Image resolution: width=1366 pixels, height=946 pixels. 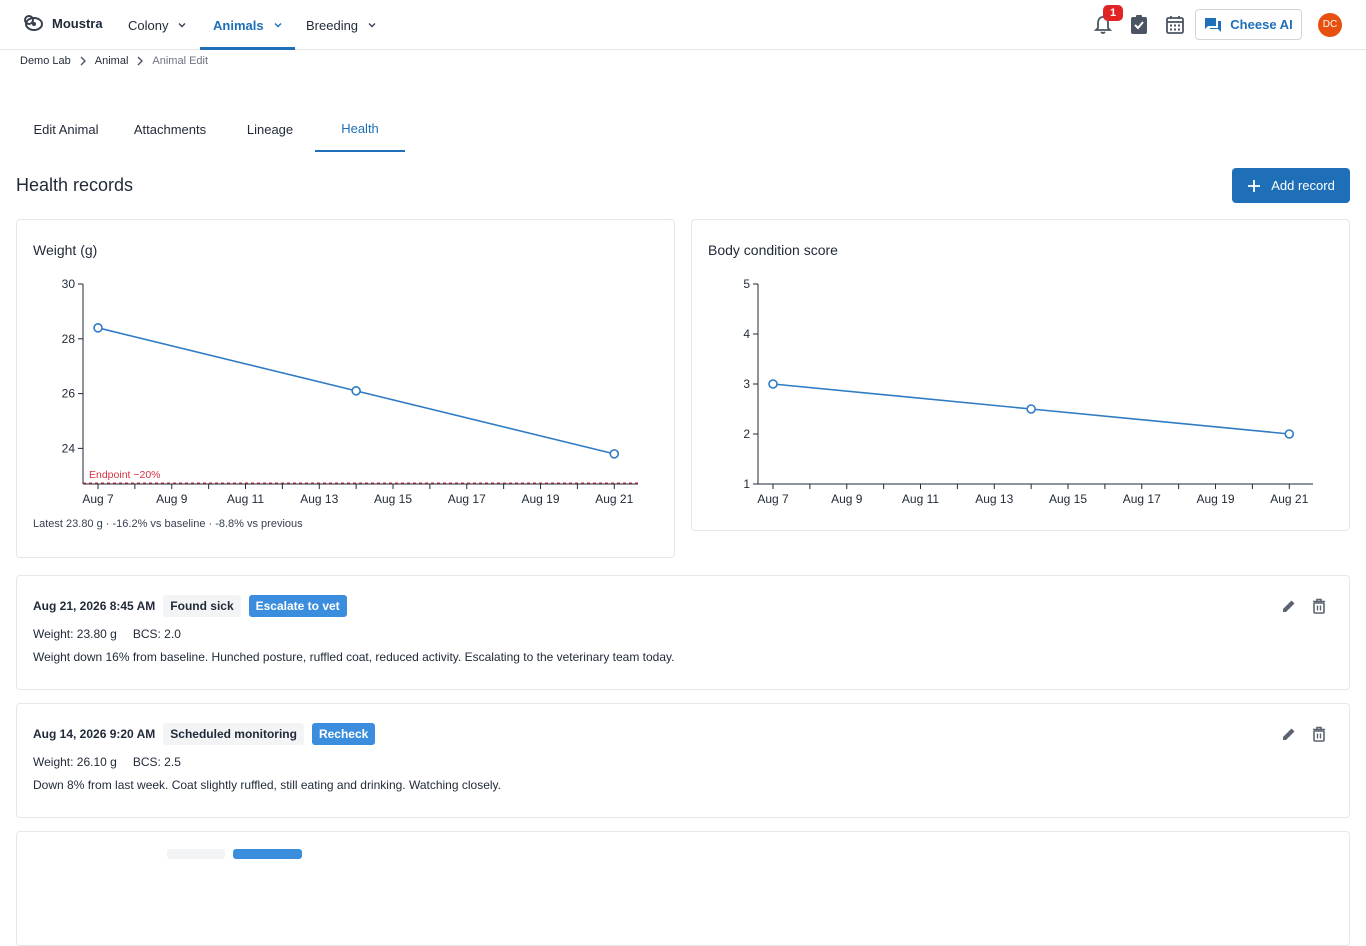 I want to click on breadcrumb: Demo Lab Animal Animal Edit, so click(x=114, y=61).